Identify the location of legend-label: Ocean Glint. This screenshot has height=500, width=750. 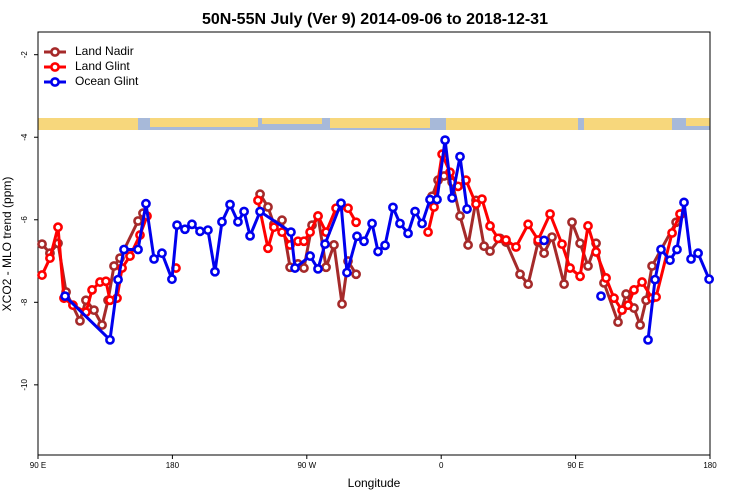
(107, 81).